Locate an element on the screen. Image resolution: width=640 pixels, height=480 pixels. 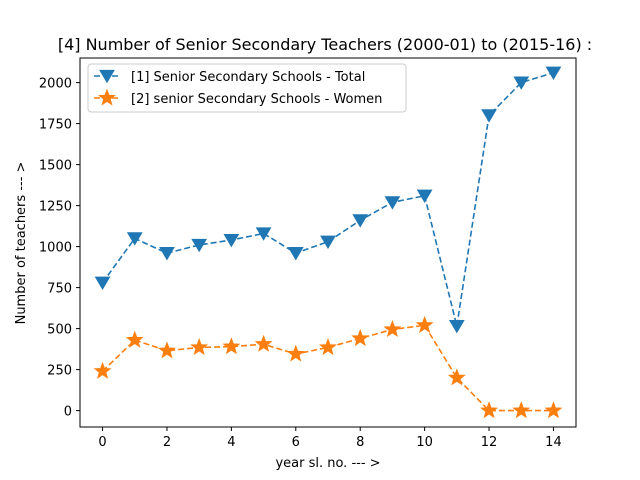
y-tick-label: 1500 is located at coordinates (55, 166).